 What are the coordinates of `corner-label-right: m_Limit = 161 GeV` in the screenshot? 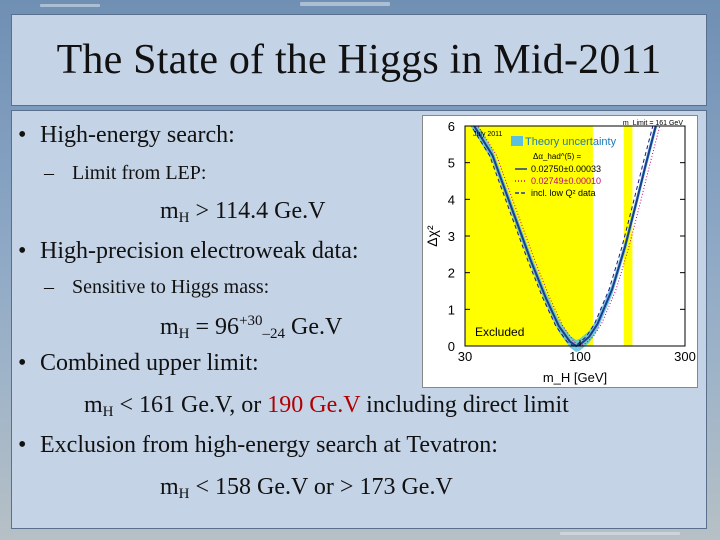 It's located at (653, 123).